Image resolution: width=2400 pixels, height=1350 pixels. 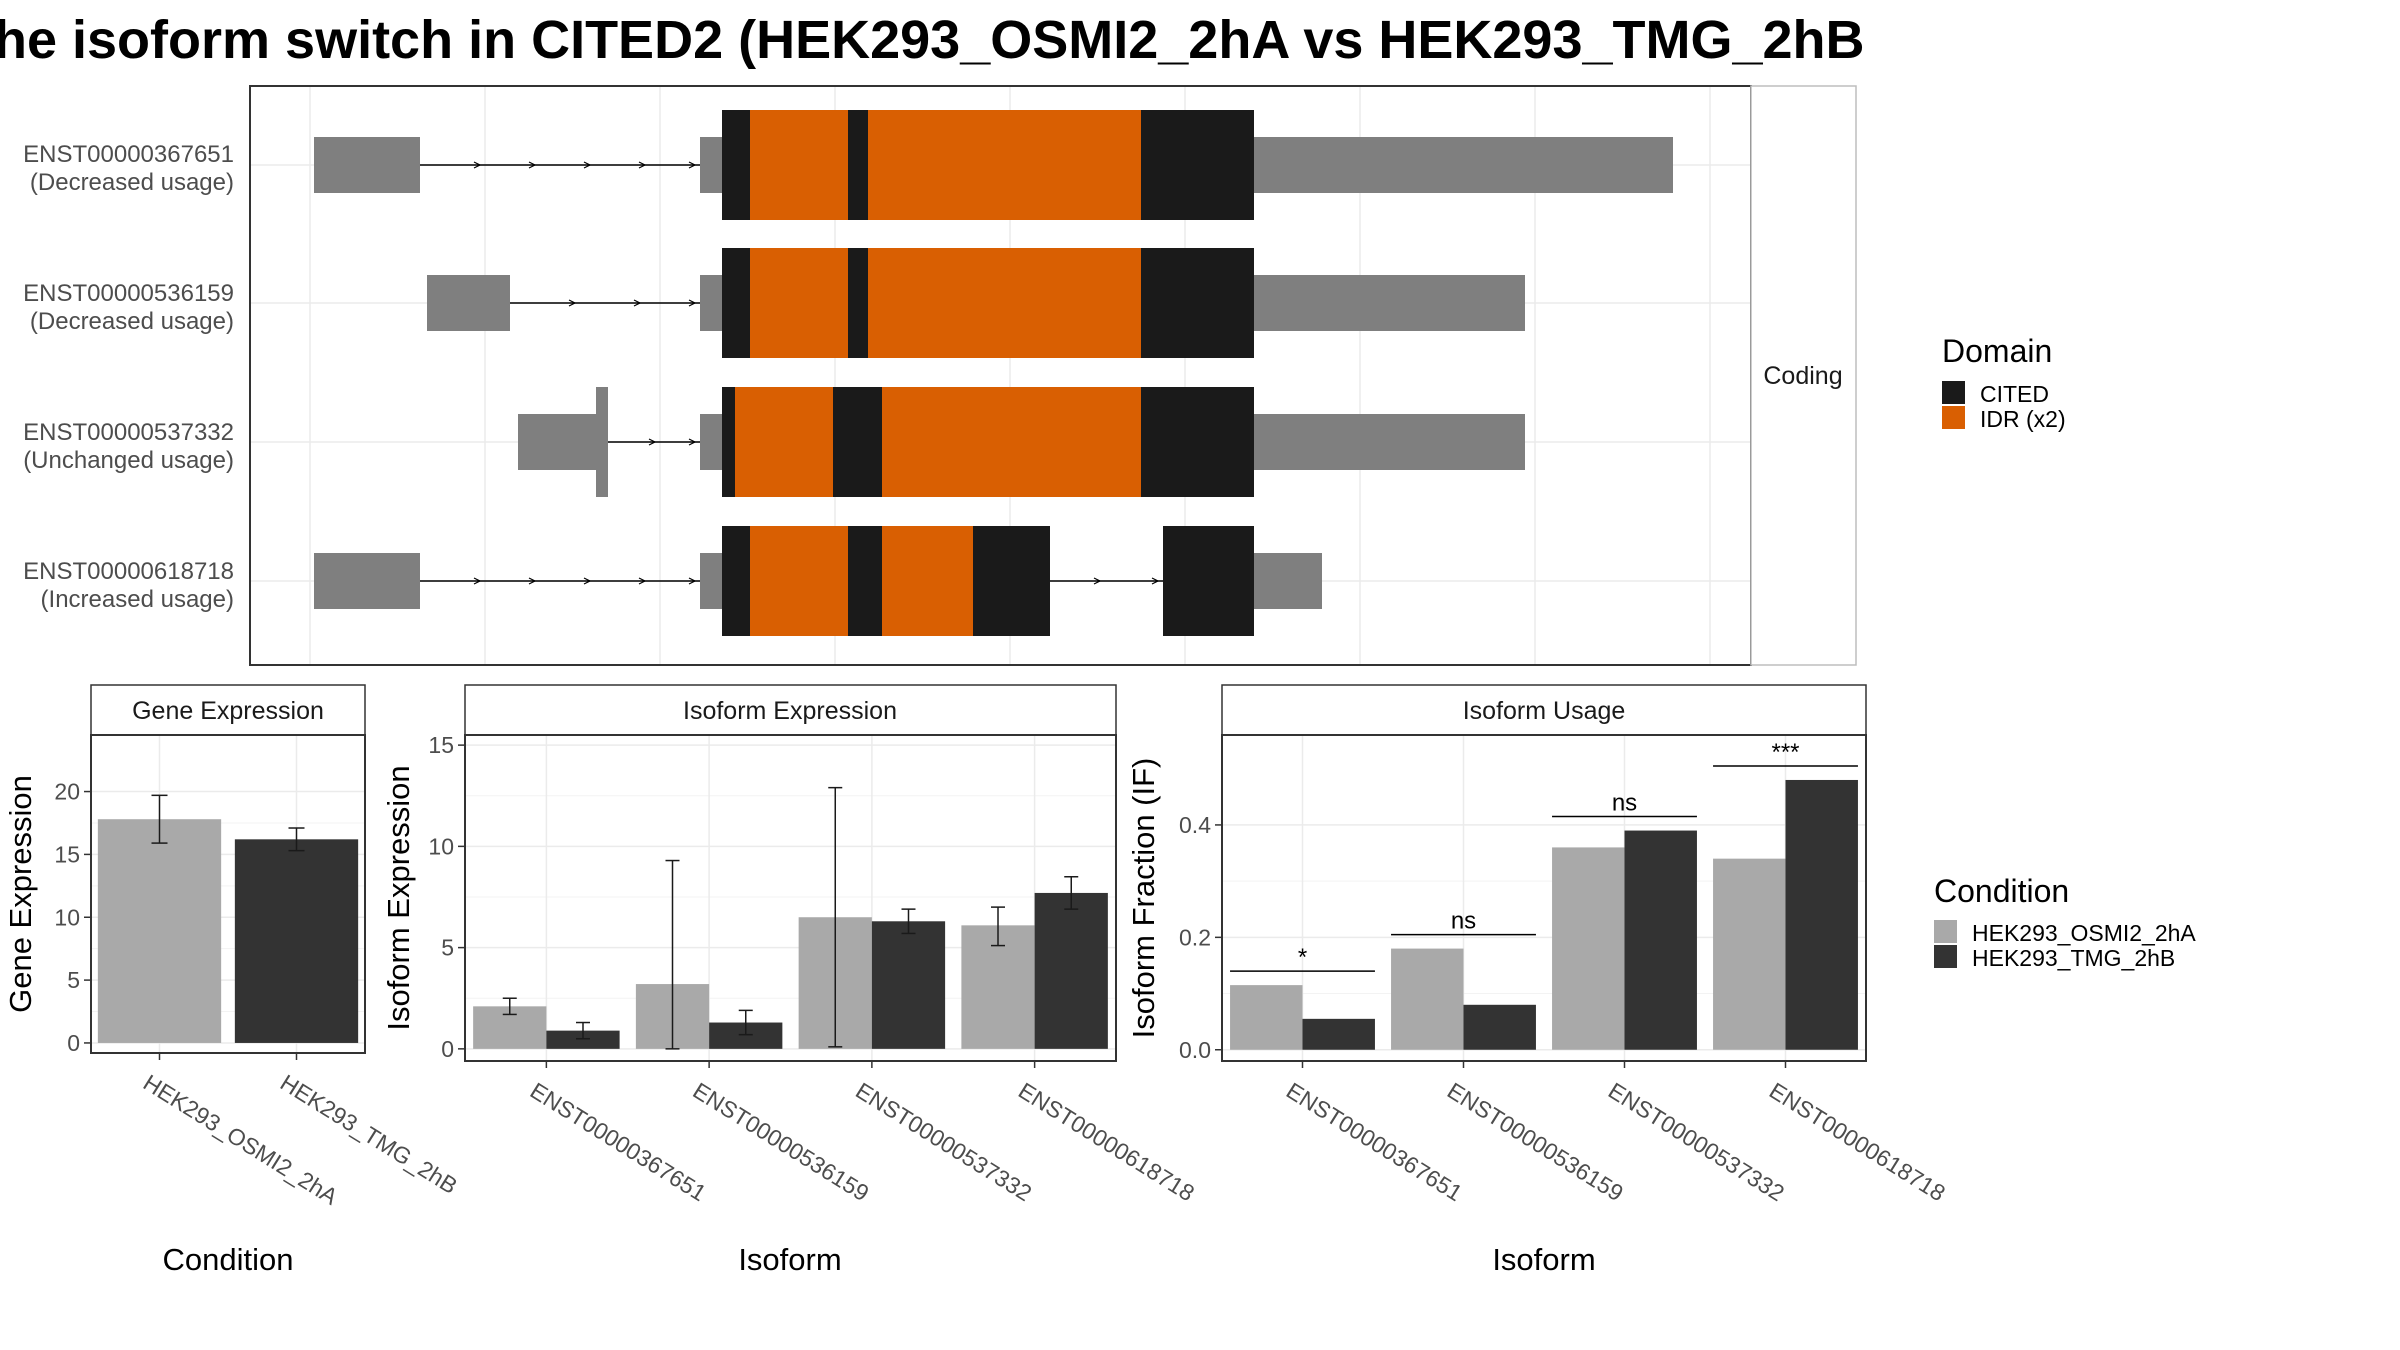 What do you see at coordinates (128, 460) in the screenshot?
I see `transcript-usage-label: (Unchanged usage)` at bounding box center [128, 460].